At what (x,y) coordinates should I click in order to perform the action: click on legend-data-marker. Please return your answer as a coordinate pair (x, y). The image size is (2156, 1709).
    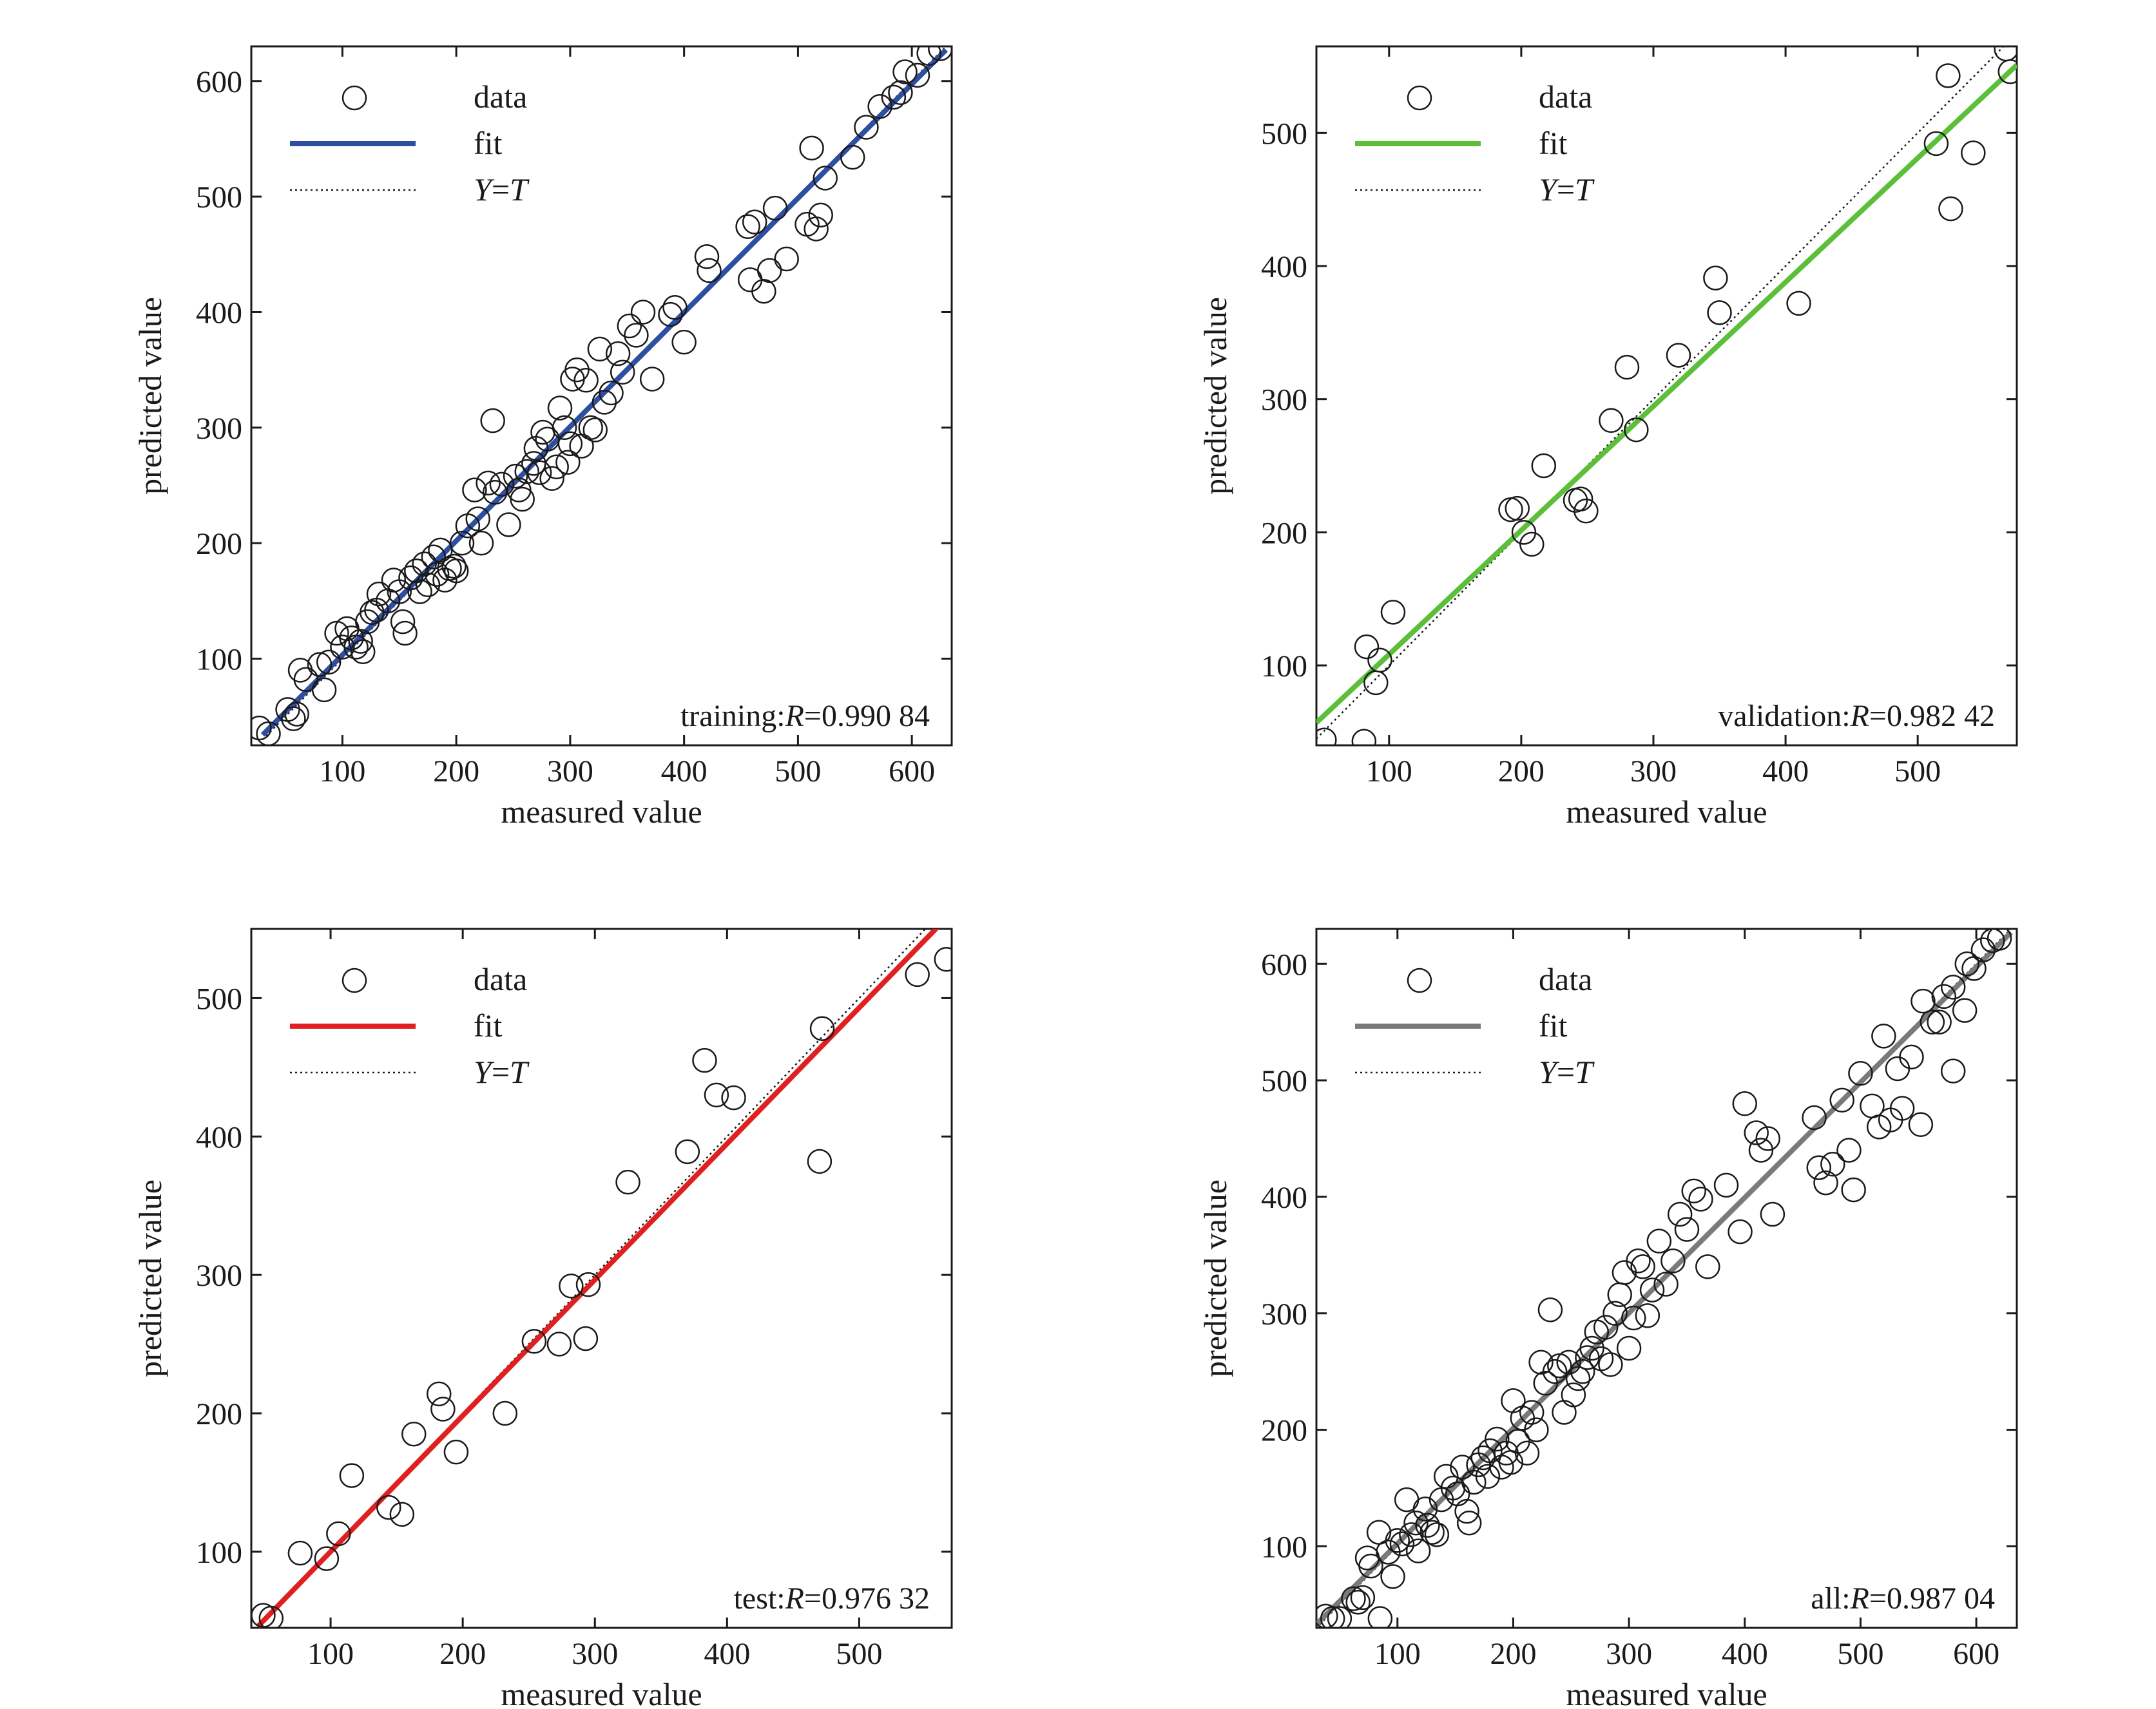
    Looking at the image, I should click on (355, 98).